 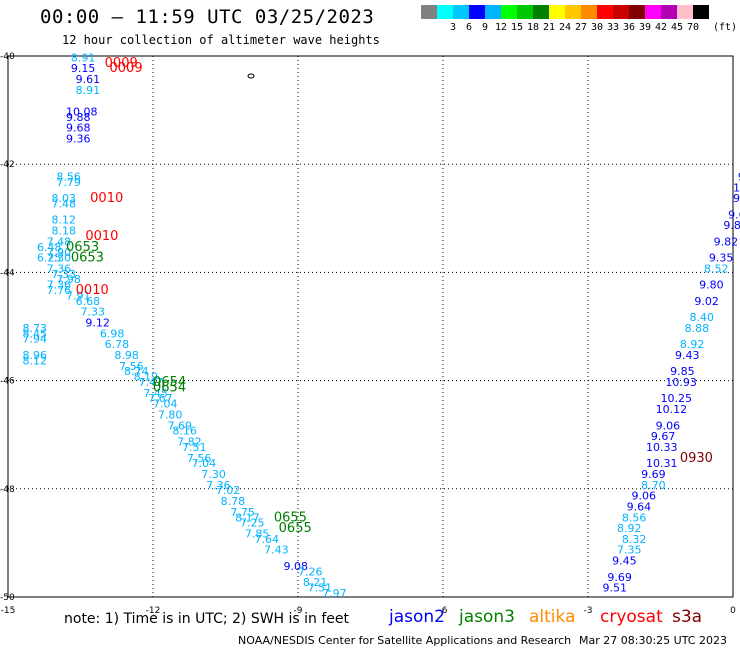 What do you see at coordinates (83, 68) in the screenshot?
I see `wave-height-value: 9.15` at bounding box center [83, 68].